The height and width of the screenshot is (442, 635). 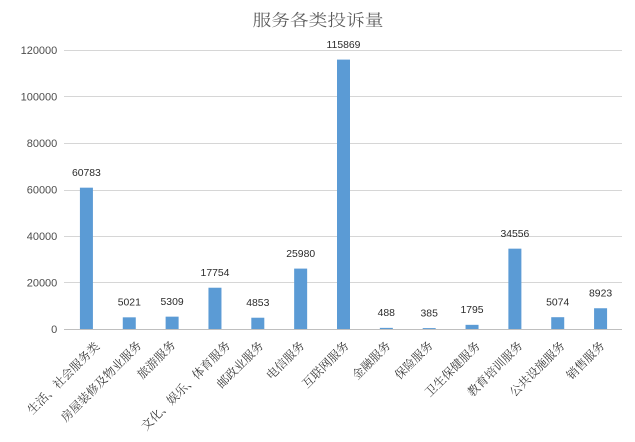 What do you see at coordinates (514, 234) in the screenshot?
I see `svg-text: 34556` at bounding box center [514, 234].